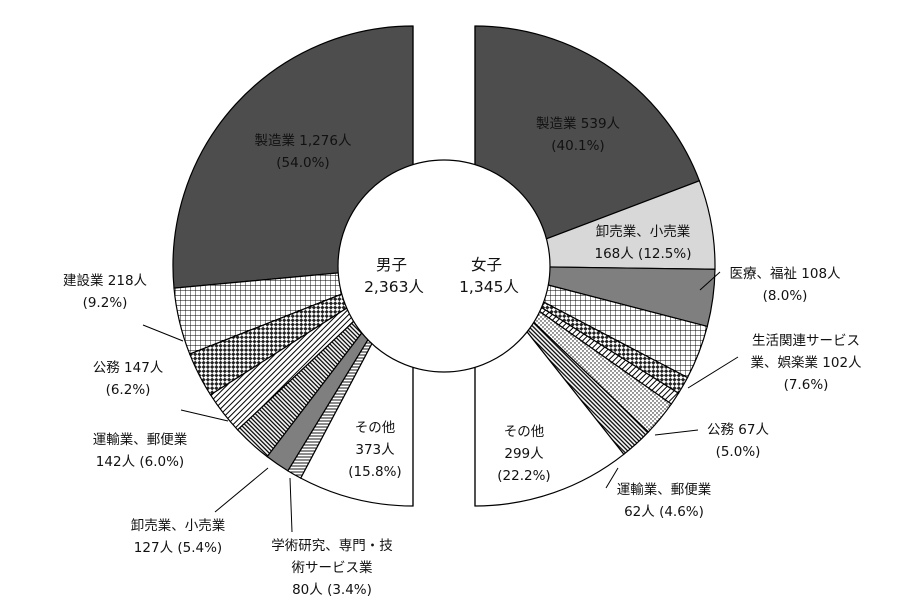  What do you see at coordinates (806, 385) in the screenshot?
I see `slice-label-line: (7.6%)` at bounding box center [806, 385].